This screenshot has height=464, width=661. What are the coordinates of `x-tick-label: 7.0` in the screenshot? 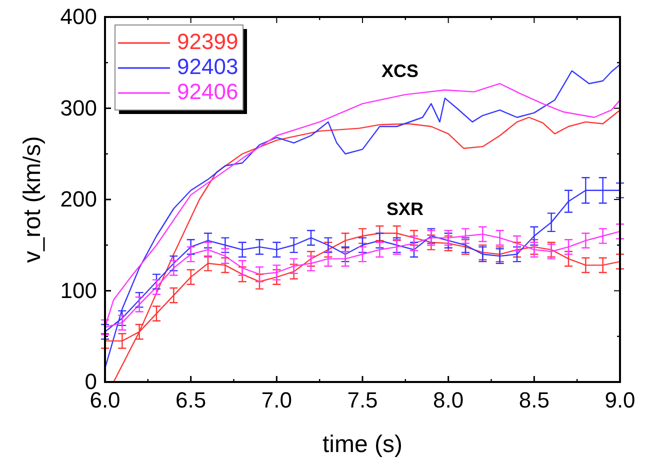 It's located at (276, 400).